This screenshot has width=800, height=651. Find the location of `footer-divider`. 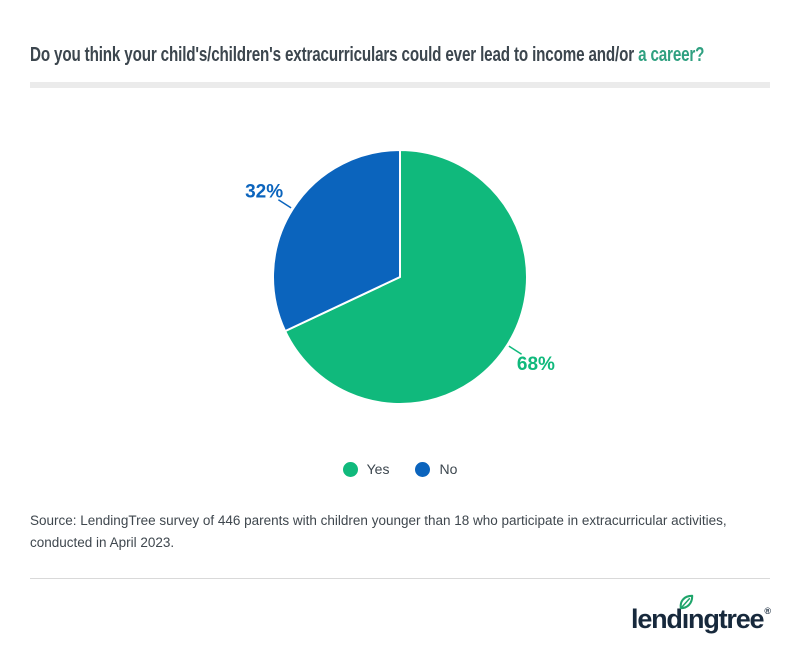

footer-divider is located at coordinates (400, 578).